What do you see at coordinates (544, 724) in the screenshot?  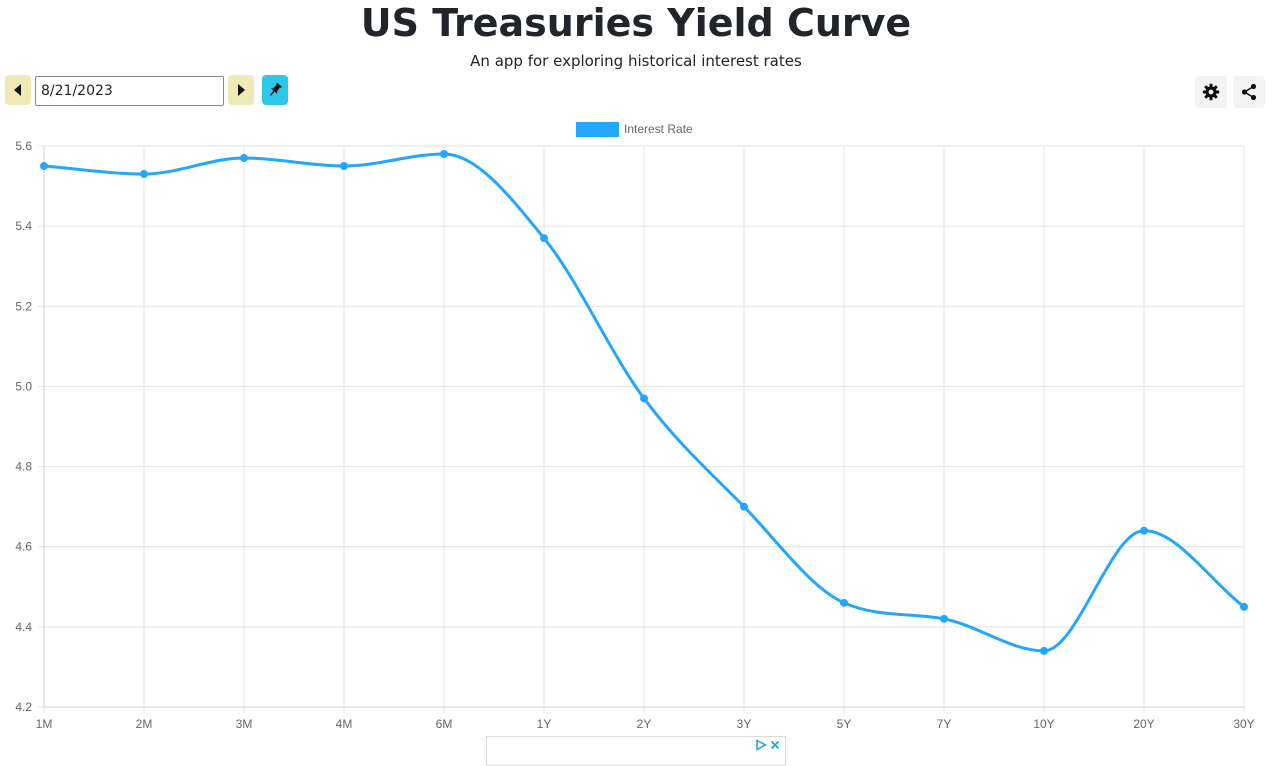 I see `x-tick-label: 1Y` at bounding box center [544, 724].